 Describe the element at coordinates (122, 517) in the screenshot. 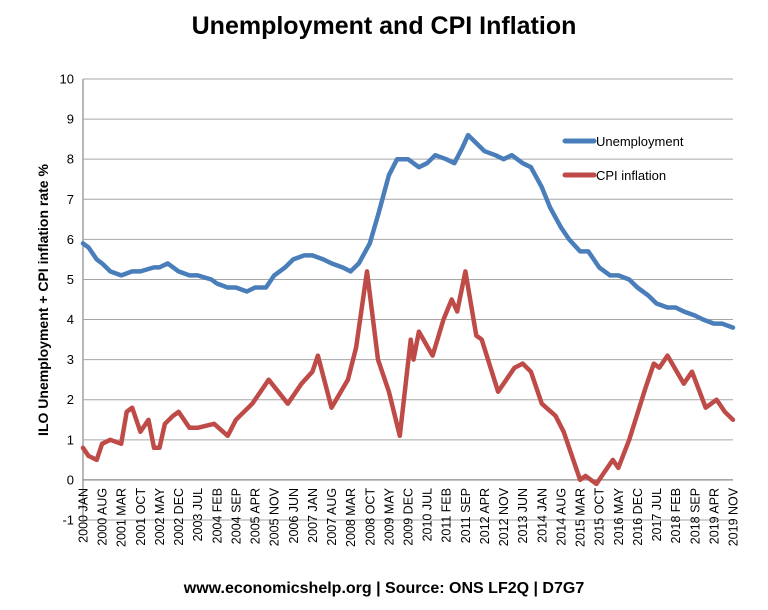

I see `x-tick-label: 2001 MAR` at that location.